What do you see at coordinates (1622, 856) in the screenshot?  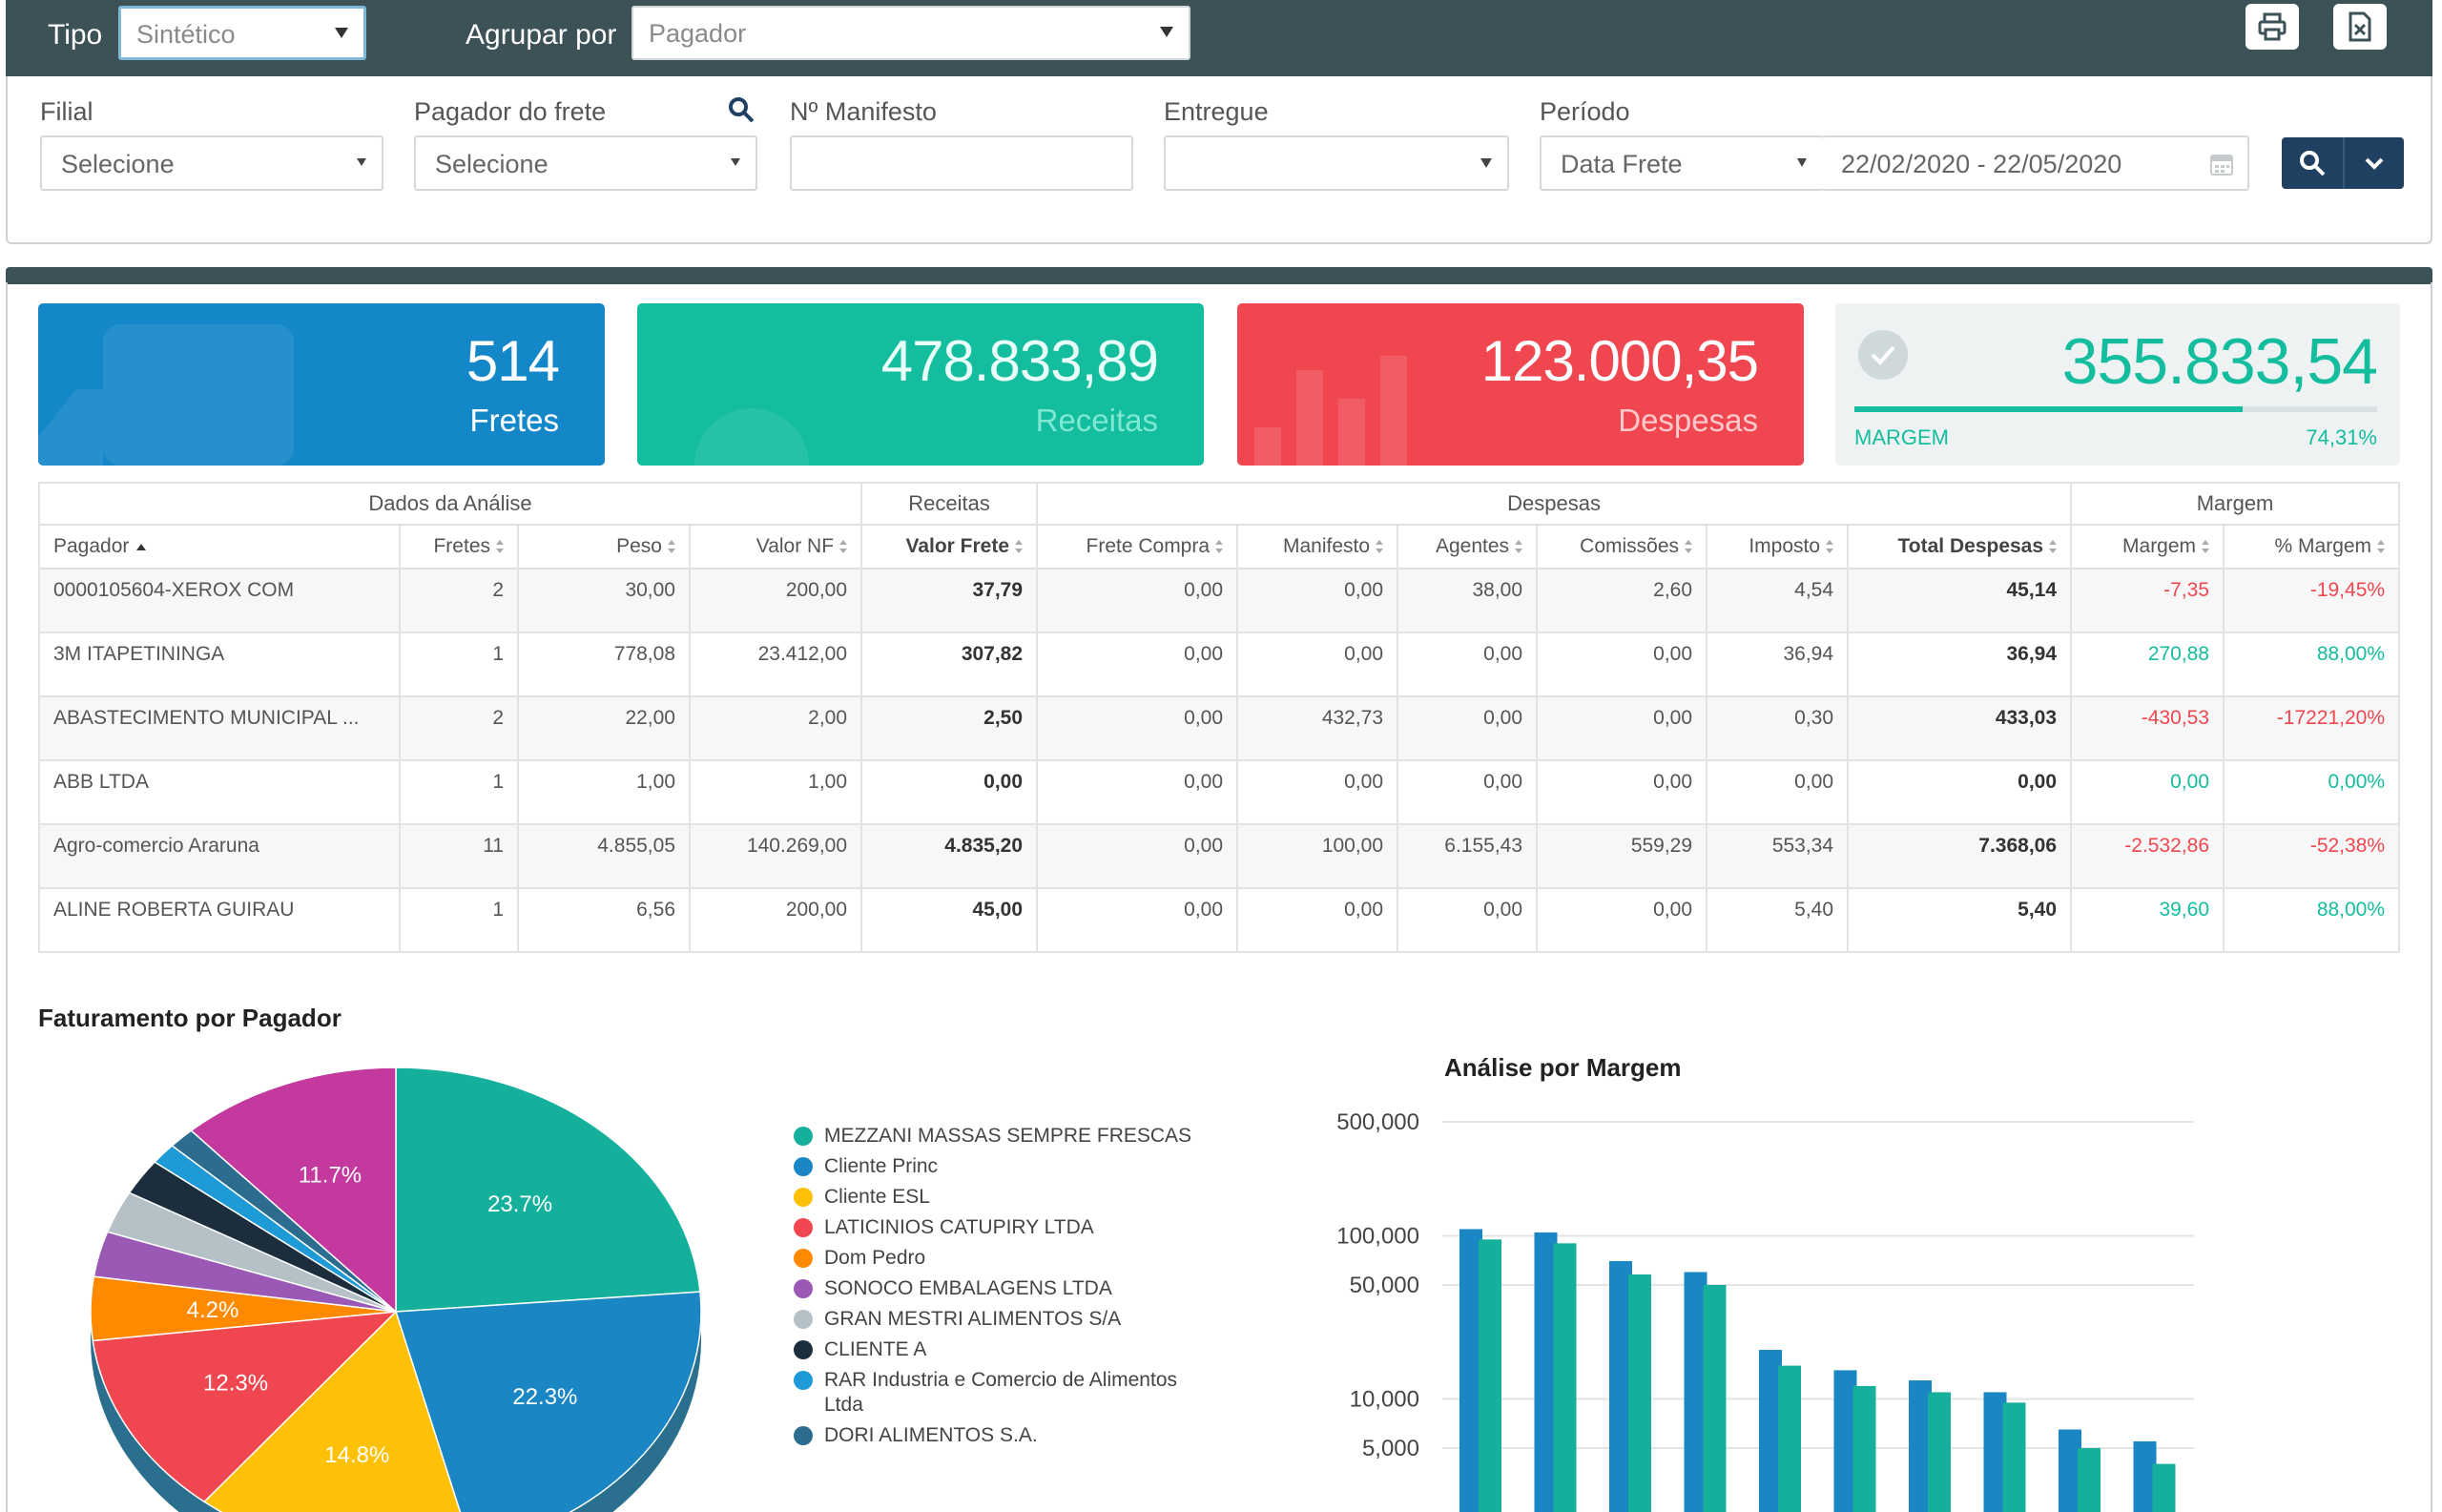 I see `cell-comissoes: 559,29` at bounding box center [1622, 856].